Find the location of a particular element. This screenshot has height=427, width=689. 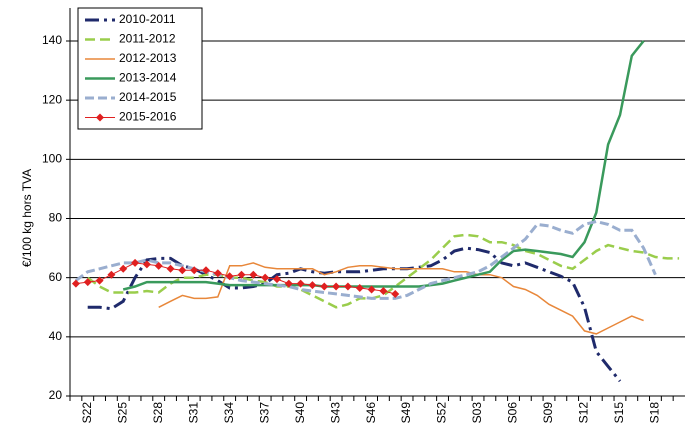

legend-label: 2011-2012 is located at coordinates (147, 39).